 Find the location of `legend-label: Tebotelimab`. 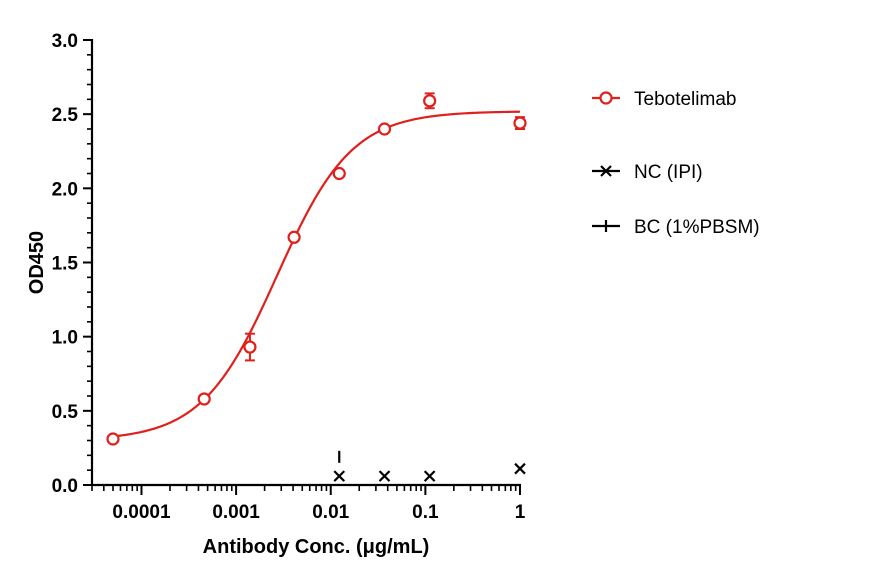

legend-label: Tebotelimab is located at coordinates (685, 99).